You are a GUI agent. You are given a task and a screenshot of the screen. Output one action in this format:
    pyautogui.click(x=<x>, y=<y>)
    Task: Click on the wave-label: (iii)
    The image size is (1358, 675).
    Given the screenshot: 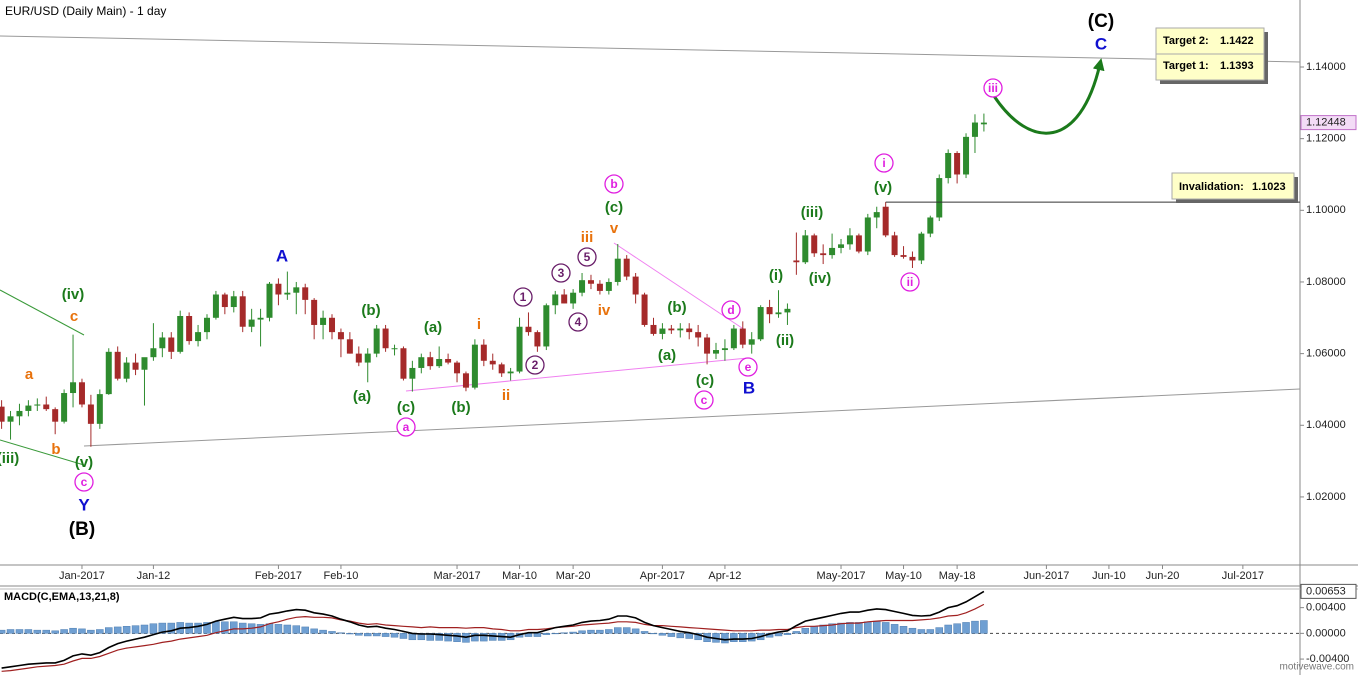 What is the action you would take?
    pyautogui.click(x=9, y=458)
    